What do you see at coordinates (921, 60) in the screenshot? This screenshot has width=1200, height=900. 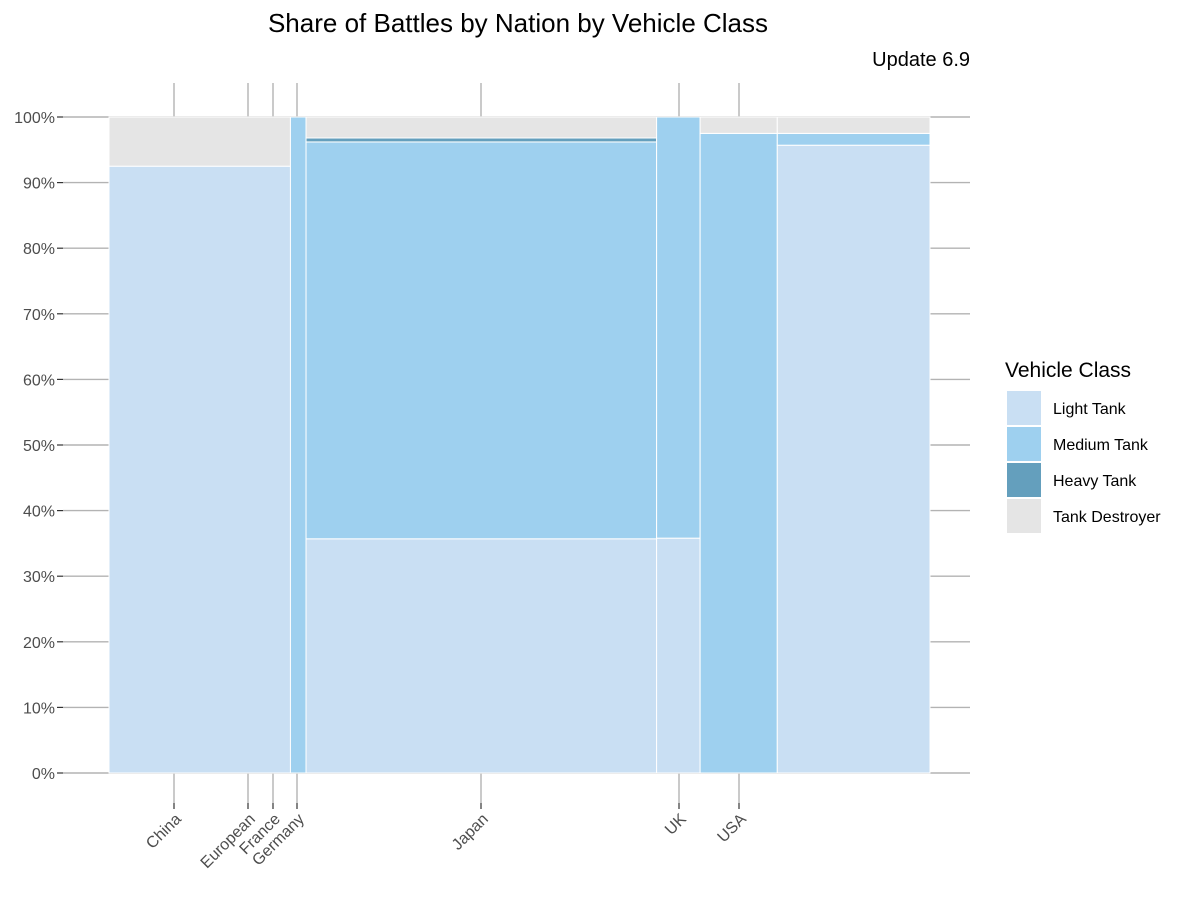 I see `chart-subtitle: Update 6.9` at bounding box center [921, 60].